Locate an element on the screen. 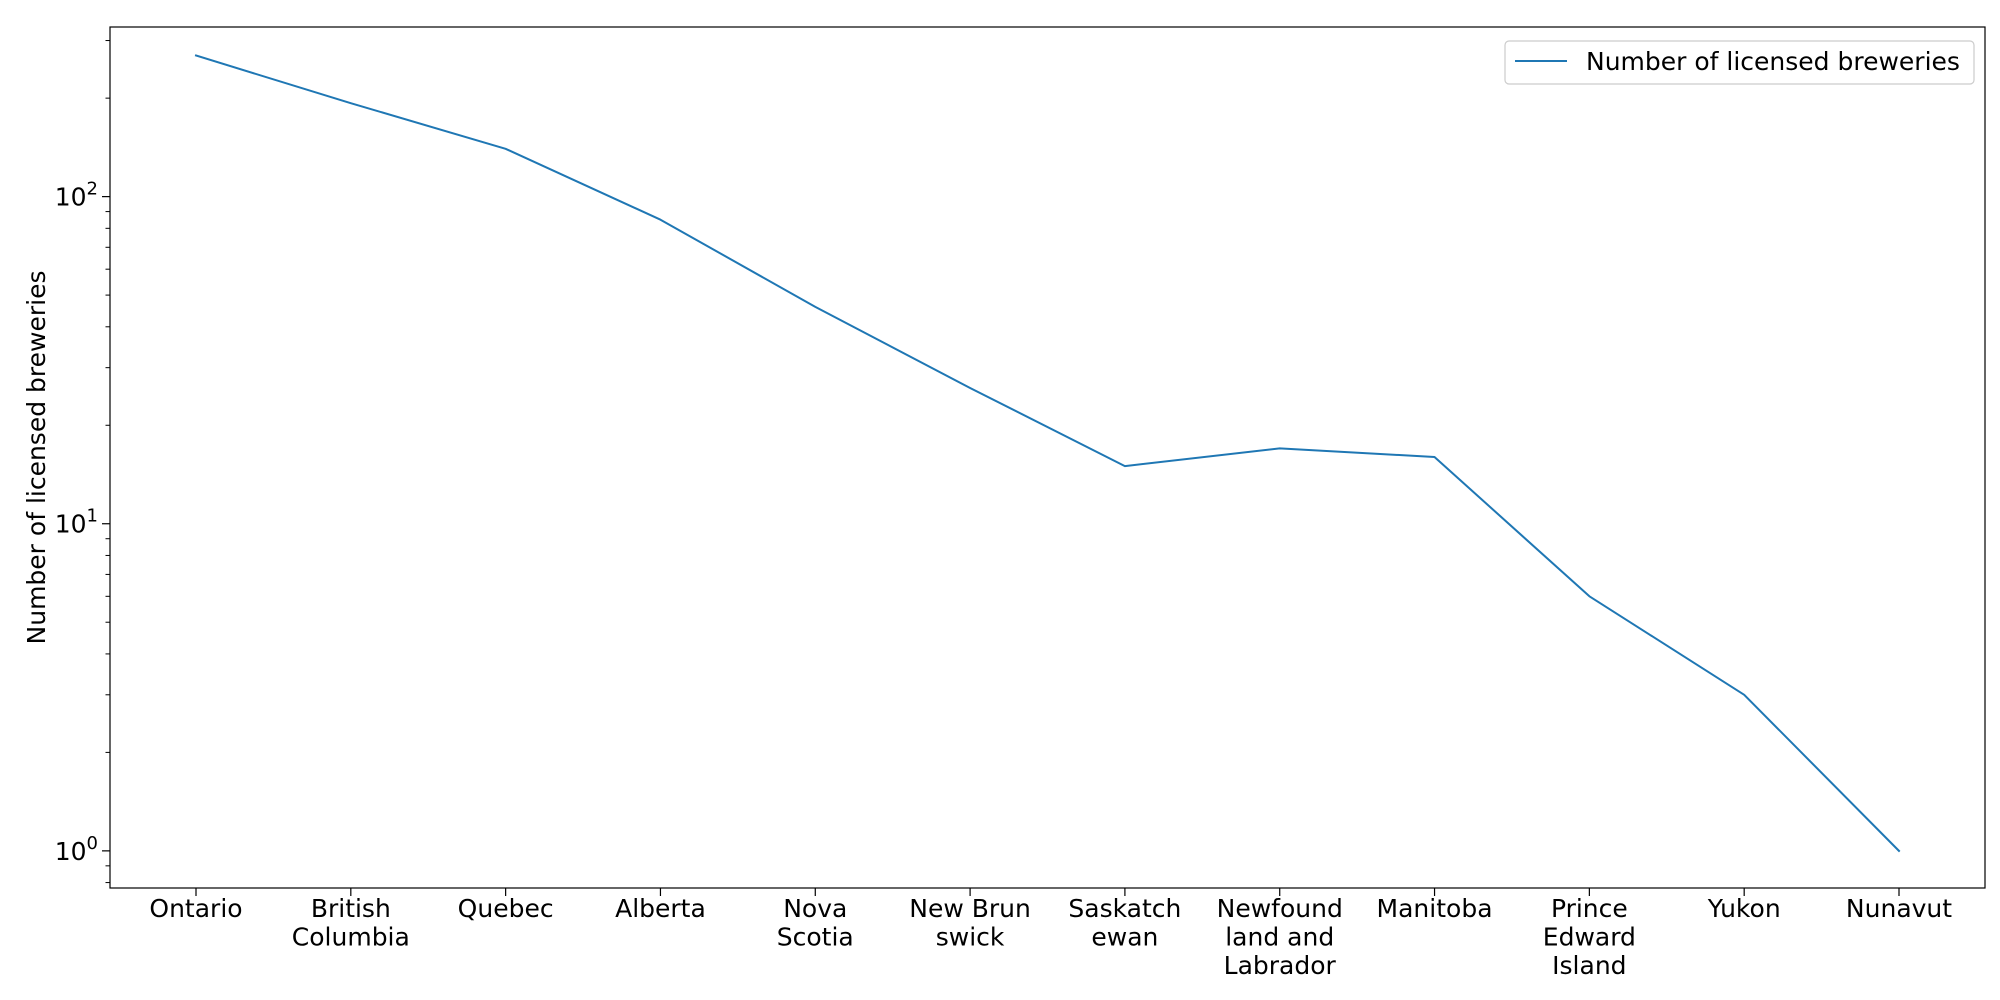 This screenshot has width=2000, height=1000. legend-label: Number of licensed breweries is located at coordinates (1773, 61).